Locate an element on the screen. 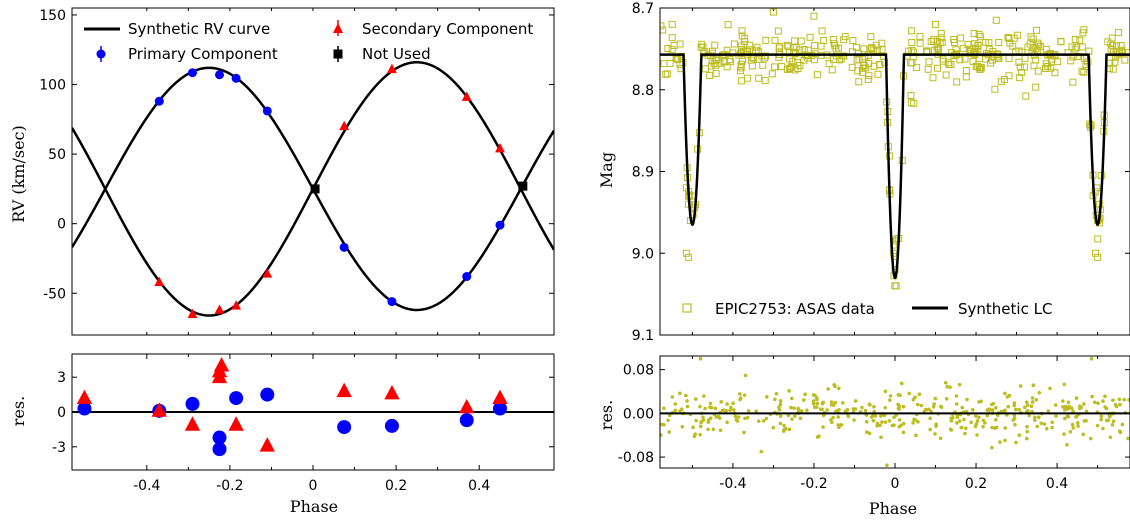 This screenshot has width=1130, height=522. lc-res-xtick-label: -0.4 is located at coordinates (732, 484).